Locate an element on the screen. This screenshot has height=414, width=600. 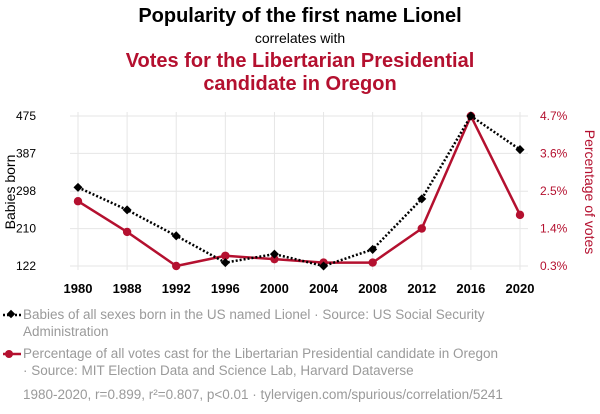
x-tick-label: 1992 is located at coordinates (176, 288).